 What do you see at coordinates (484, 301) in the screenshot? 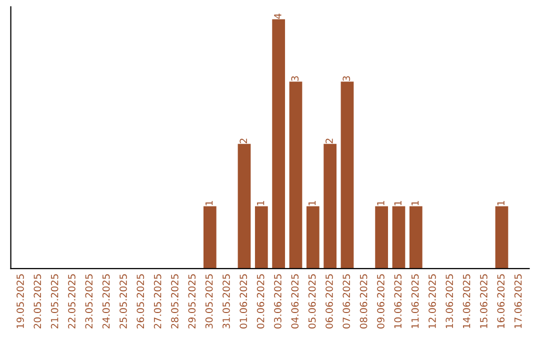
I see `x-tick-label: 15.06.2025` at bounding box center [484, 301].